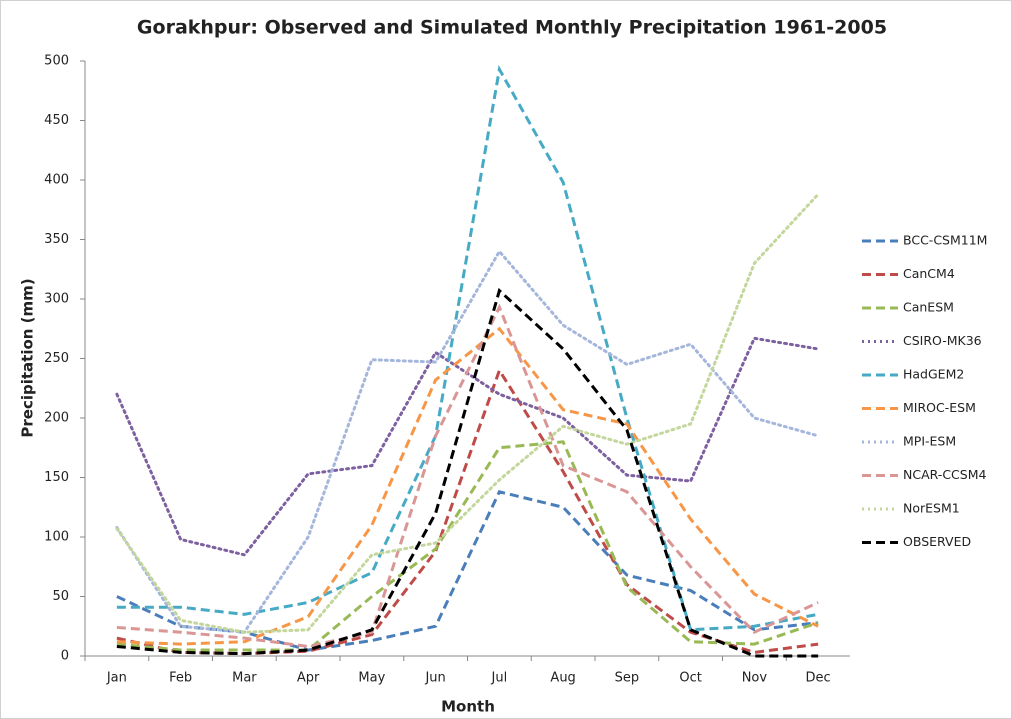 The image size is (1012, 719). I want to click on x-tick-label: Jan, so click(116, 678).